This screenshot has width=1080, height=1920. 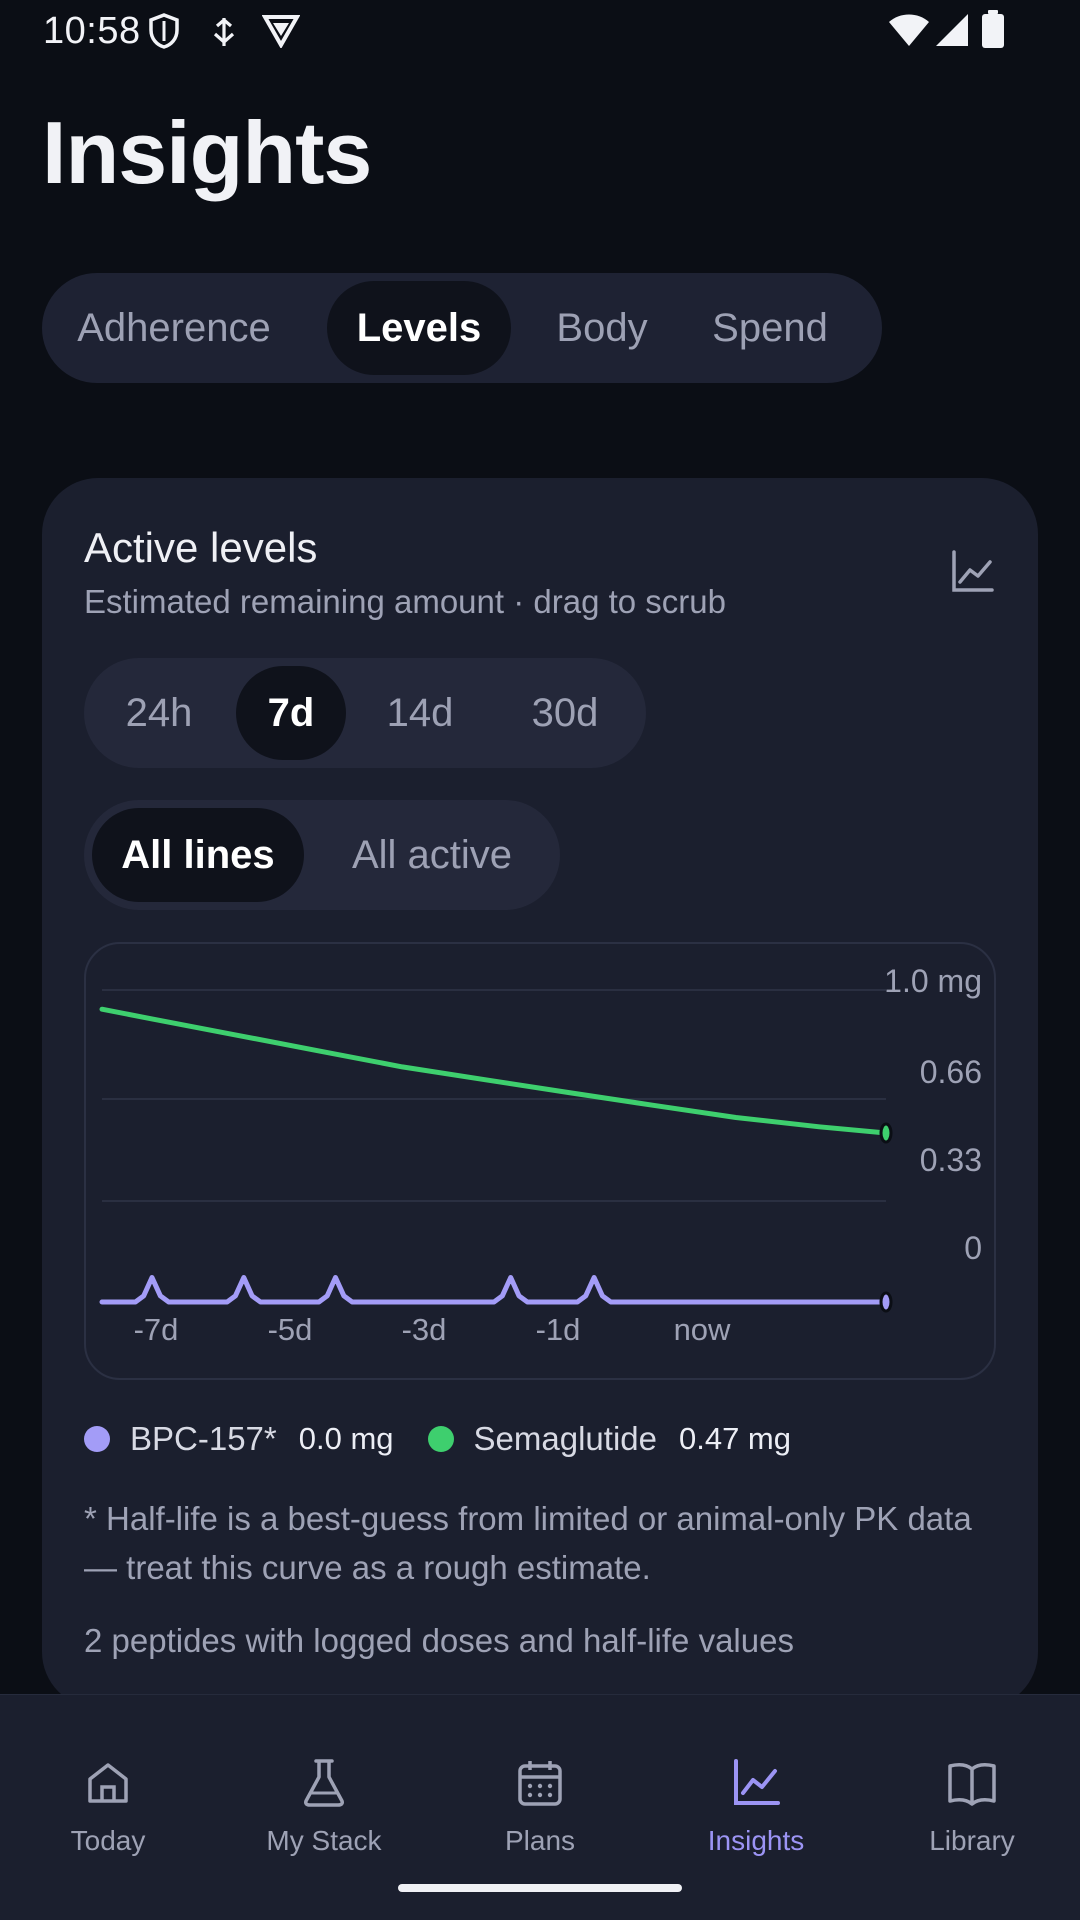 What do you see at coordinates (933, 981) in the screenshot?
I see `y-tick-label: 1.0 mg` at bounding box center [933, 981].